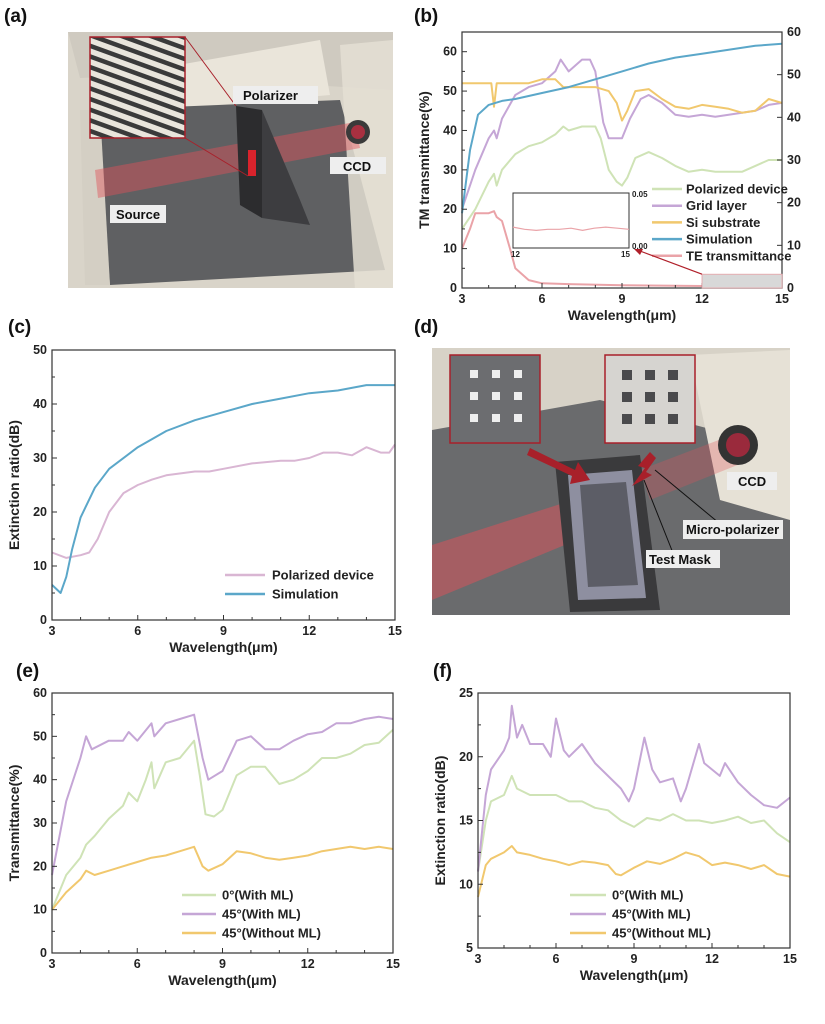 The width and height of the screenshot is (825, 1024). I want to click on grating-inset, so click(137, 87).